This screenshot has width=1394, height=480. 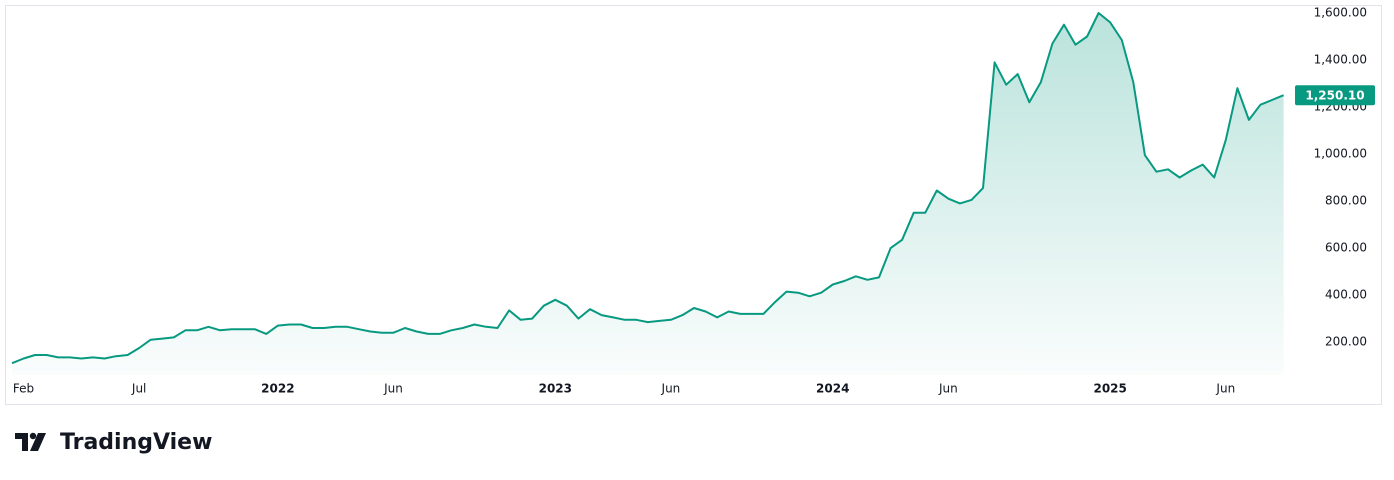 What do you see at coordinates (832, 389) in the screenshot?
I see `x-tick-label: 2024` at bounding box center [832, 389].